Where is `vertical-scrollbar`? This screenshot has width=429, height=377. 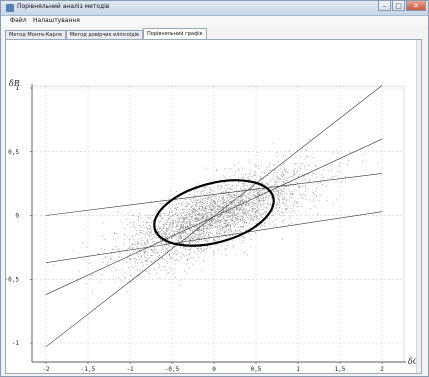 vertical-scrollbar is located at coordinates (418, 206).